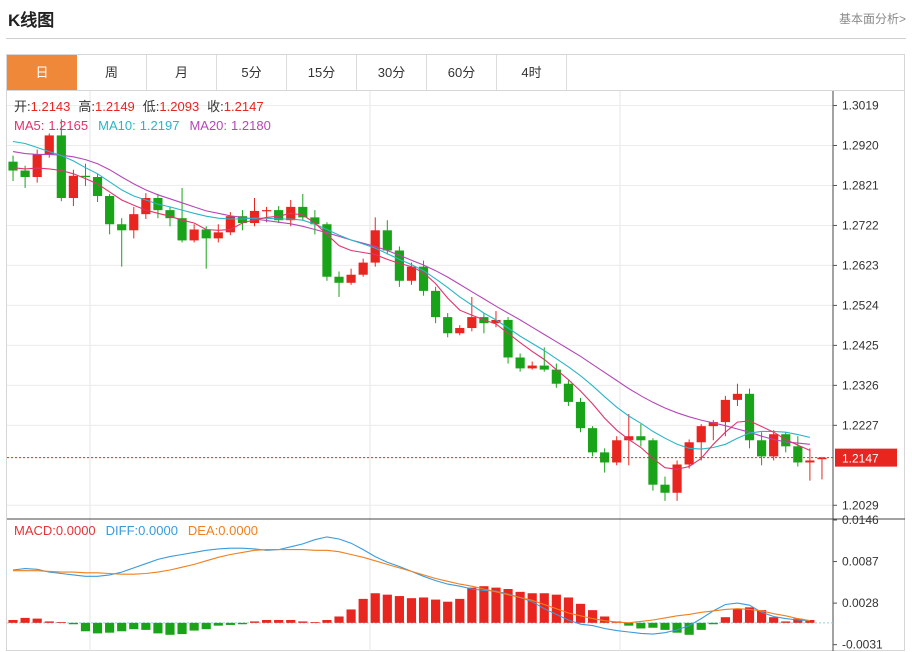 Image resolution: width=912 pixels, height=652 pixels. I want to click on fundamental-analysis-link: 基本面分析>, so click(872, 19).